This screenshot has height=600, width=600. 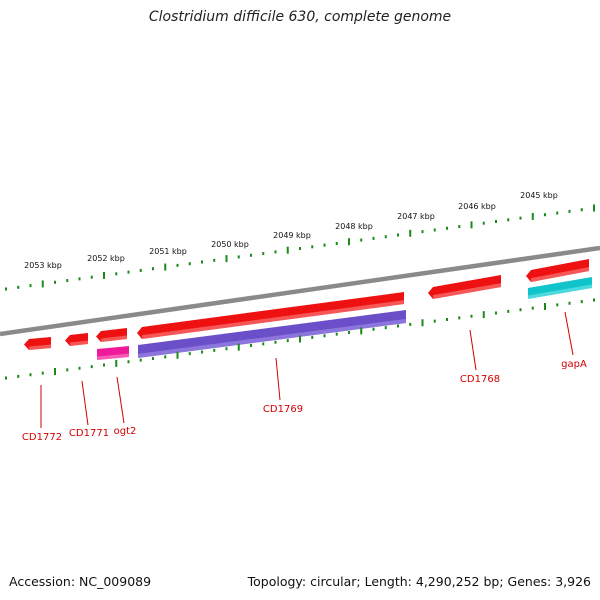 I want to click on gene-gapA, so click(x=560, y=288).